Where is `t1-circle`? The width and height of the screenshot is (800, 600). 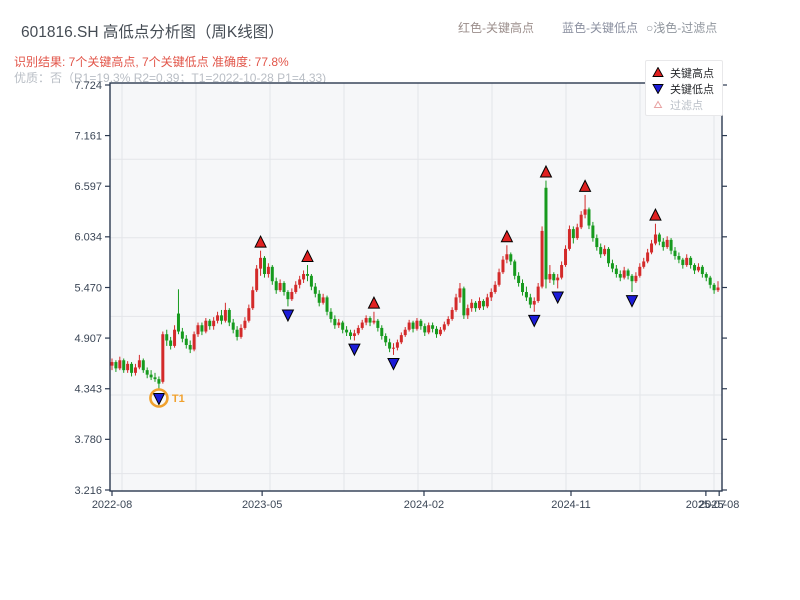 t1-circle is located at coordinates (159, 398).